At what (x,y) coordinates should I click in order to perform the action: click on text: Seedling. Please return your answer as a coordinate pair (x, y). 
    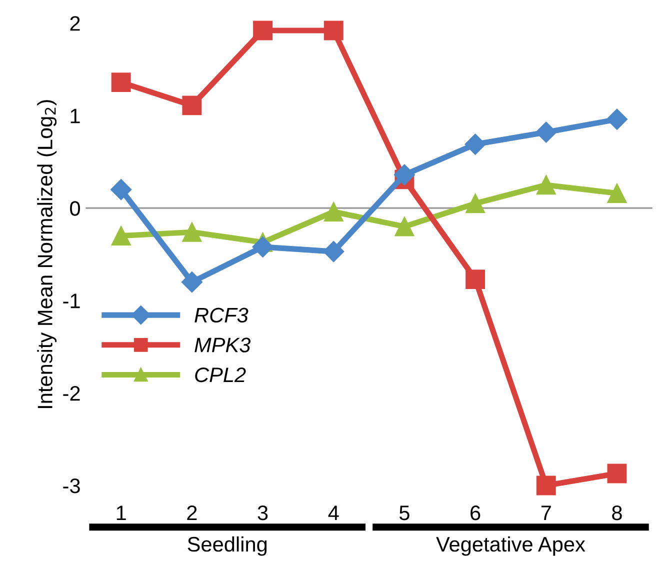
    Looking at the image, I should click on (227, 546).